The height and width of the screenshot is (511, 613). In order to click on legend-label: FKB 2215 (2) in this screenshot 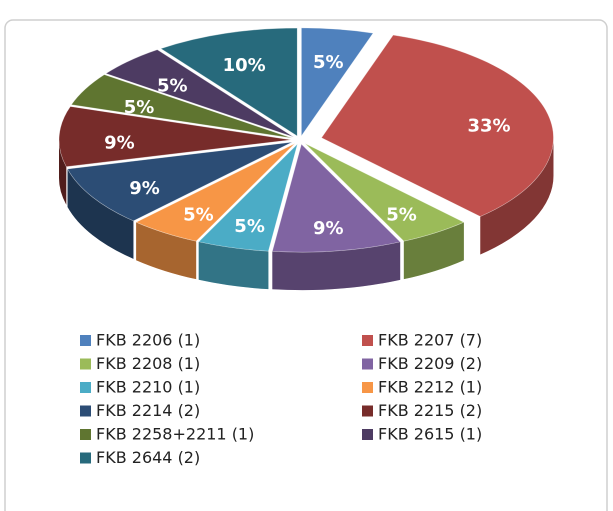, I will do `click(430, 410)`.